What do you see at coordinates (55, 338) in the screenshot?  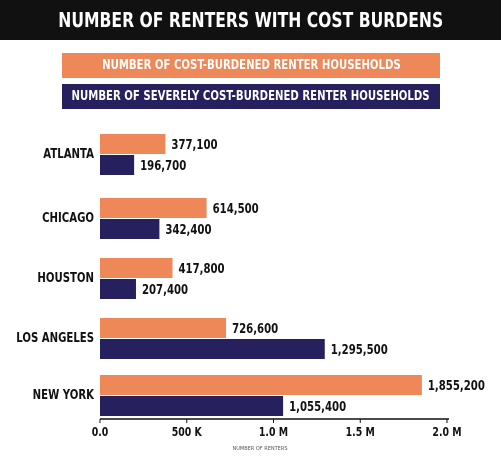 I see `category-label: LOS ANGELES` at bounding box center [55, 338].